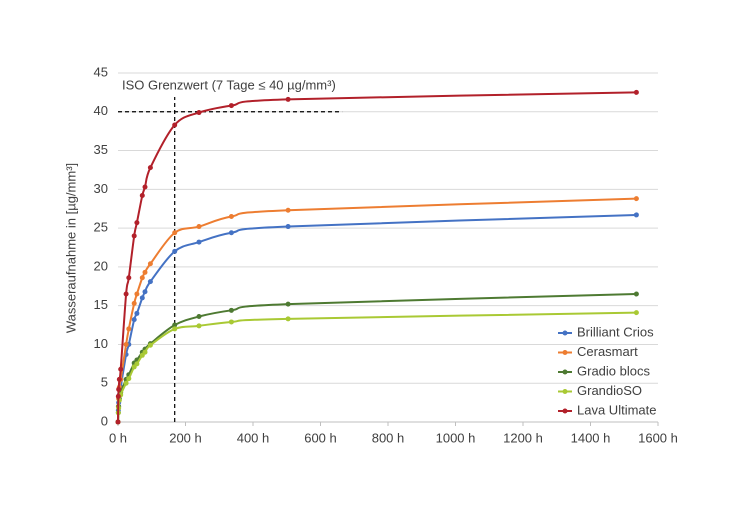 This screenshot has width=745, height=532. What do you see at coordinates (377, 367) in the screenshot?
I see `series-line` at bounding box center [377, 367].